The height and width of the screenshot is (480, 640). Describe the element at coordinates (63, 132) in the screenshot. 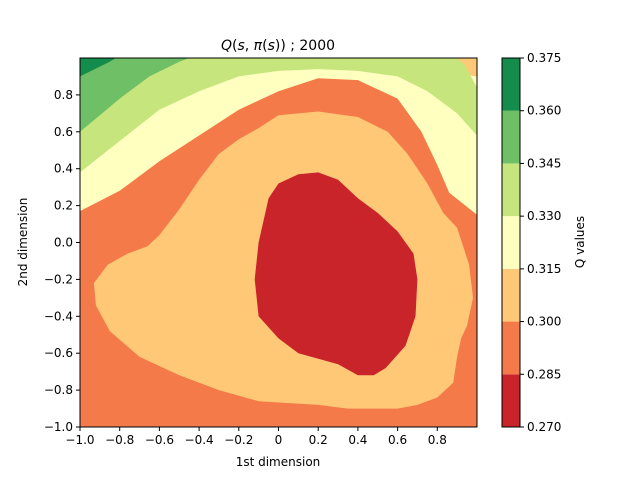

I see `y-tick-label: 0.6` at that location.